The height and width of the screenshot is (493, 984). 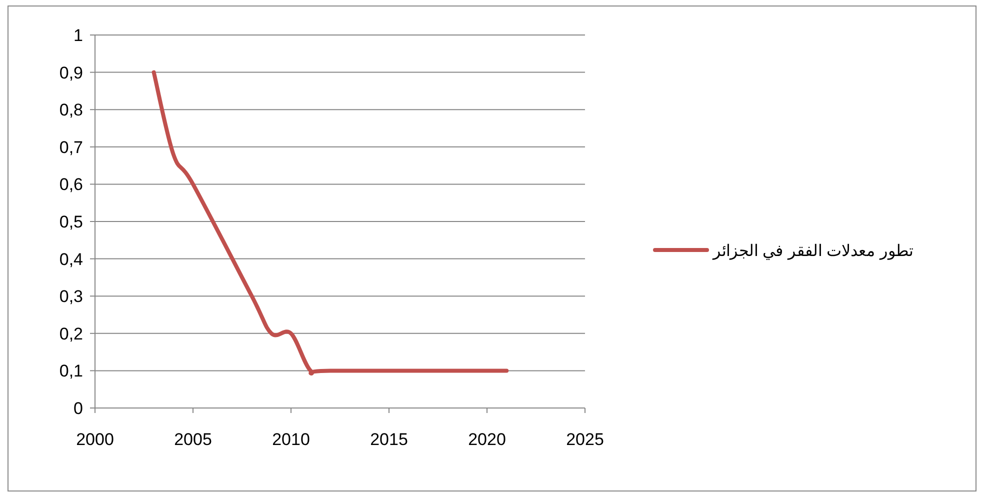 What do you see at coordinates (291, 439) in the screenshot?
I see `x-tick-label: 2010` at bounding box center [291, 439].